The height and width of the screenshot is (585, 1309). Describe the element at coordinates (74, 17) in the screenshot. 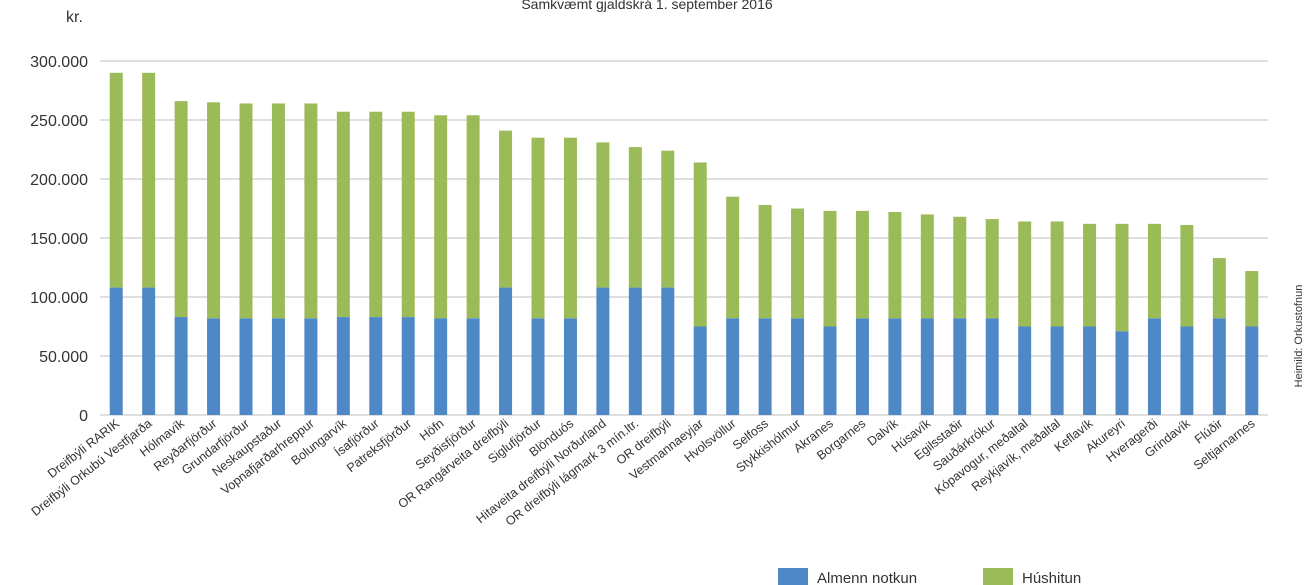

I see `y-axis-unit-label: kr.` at that location.